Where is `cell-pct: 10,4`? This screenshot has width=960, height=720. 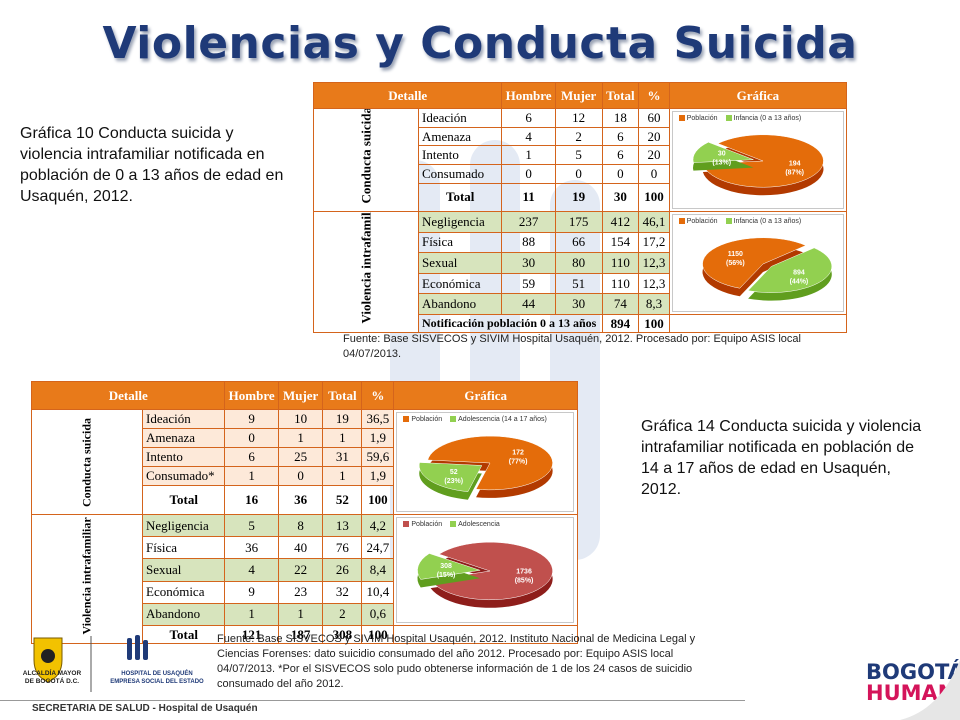
cell-pct: 10,4 is located at coordinates (378, 592).